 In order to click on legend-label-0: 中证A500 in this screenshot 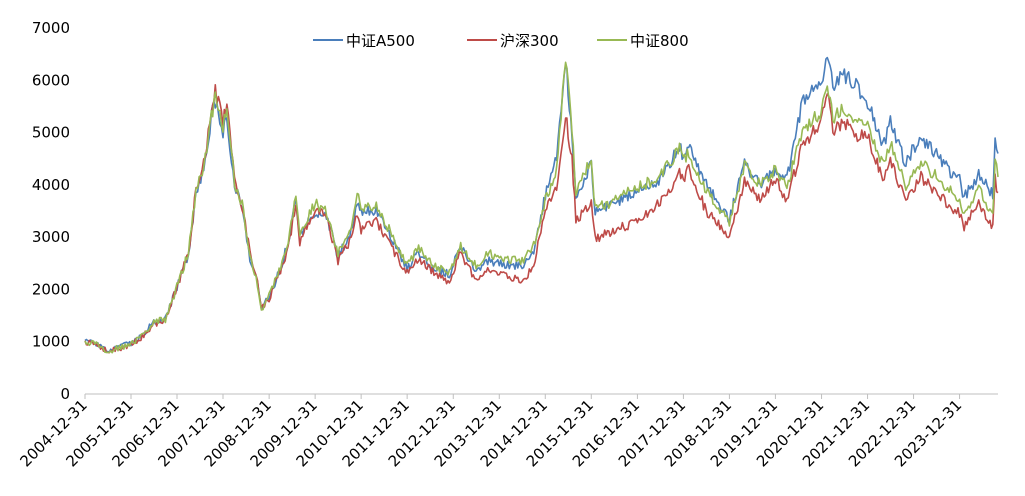, I will do `click(380, 41)`.